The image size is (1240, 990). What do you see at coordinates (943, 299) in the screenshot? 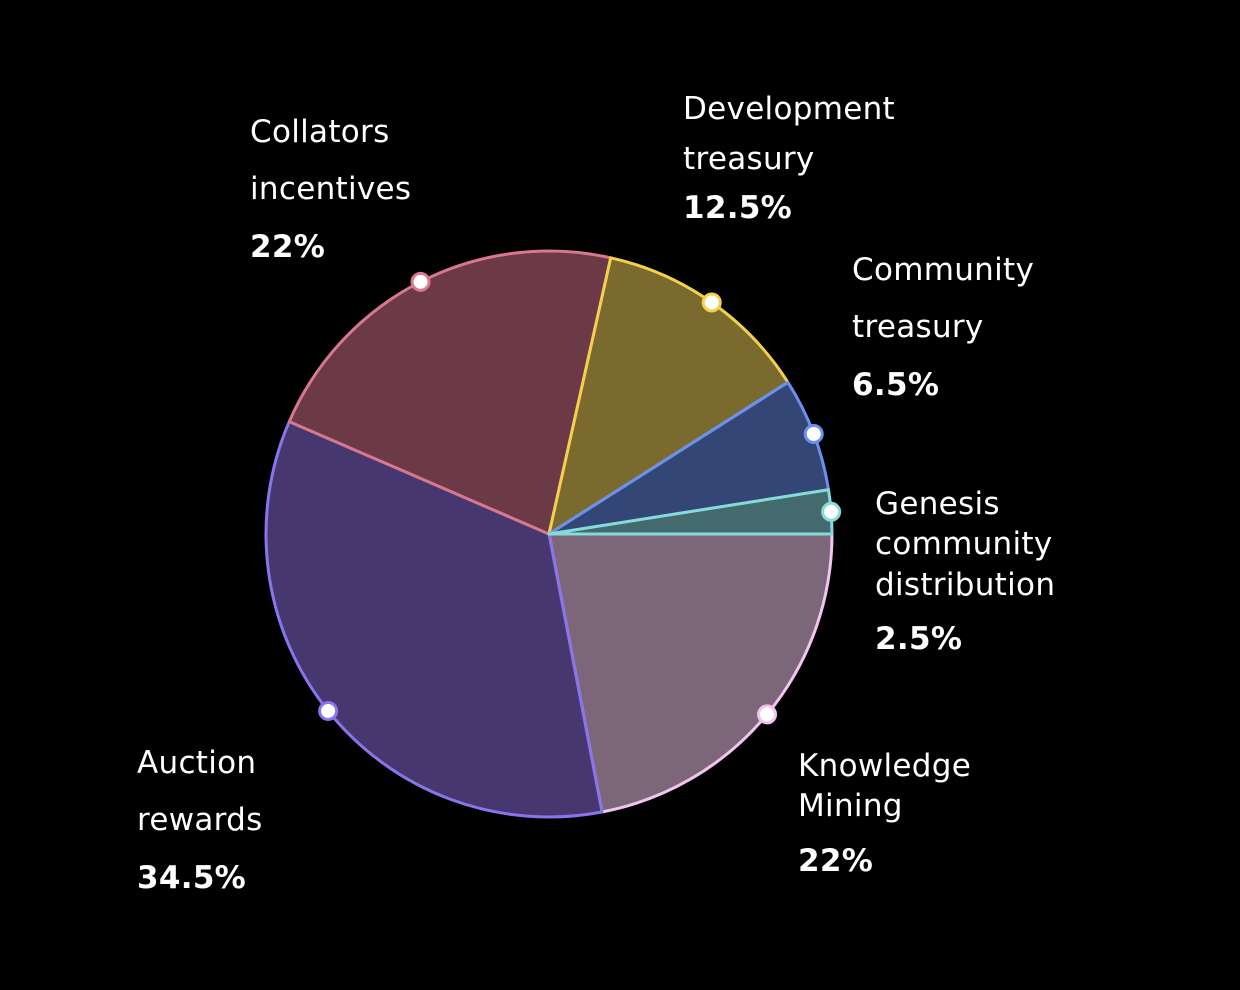
I see `label-name: Community treasury` at bounding box center [943, 299].